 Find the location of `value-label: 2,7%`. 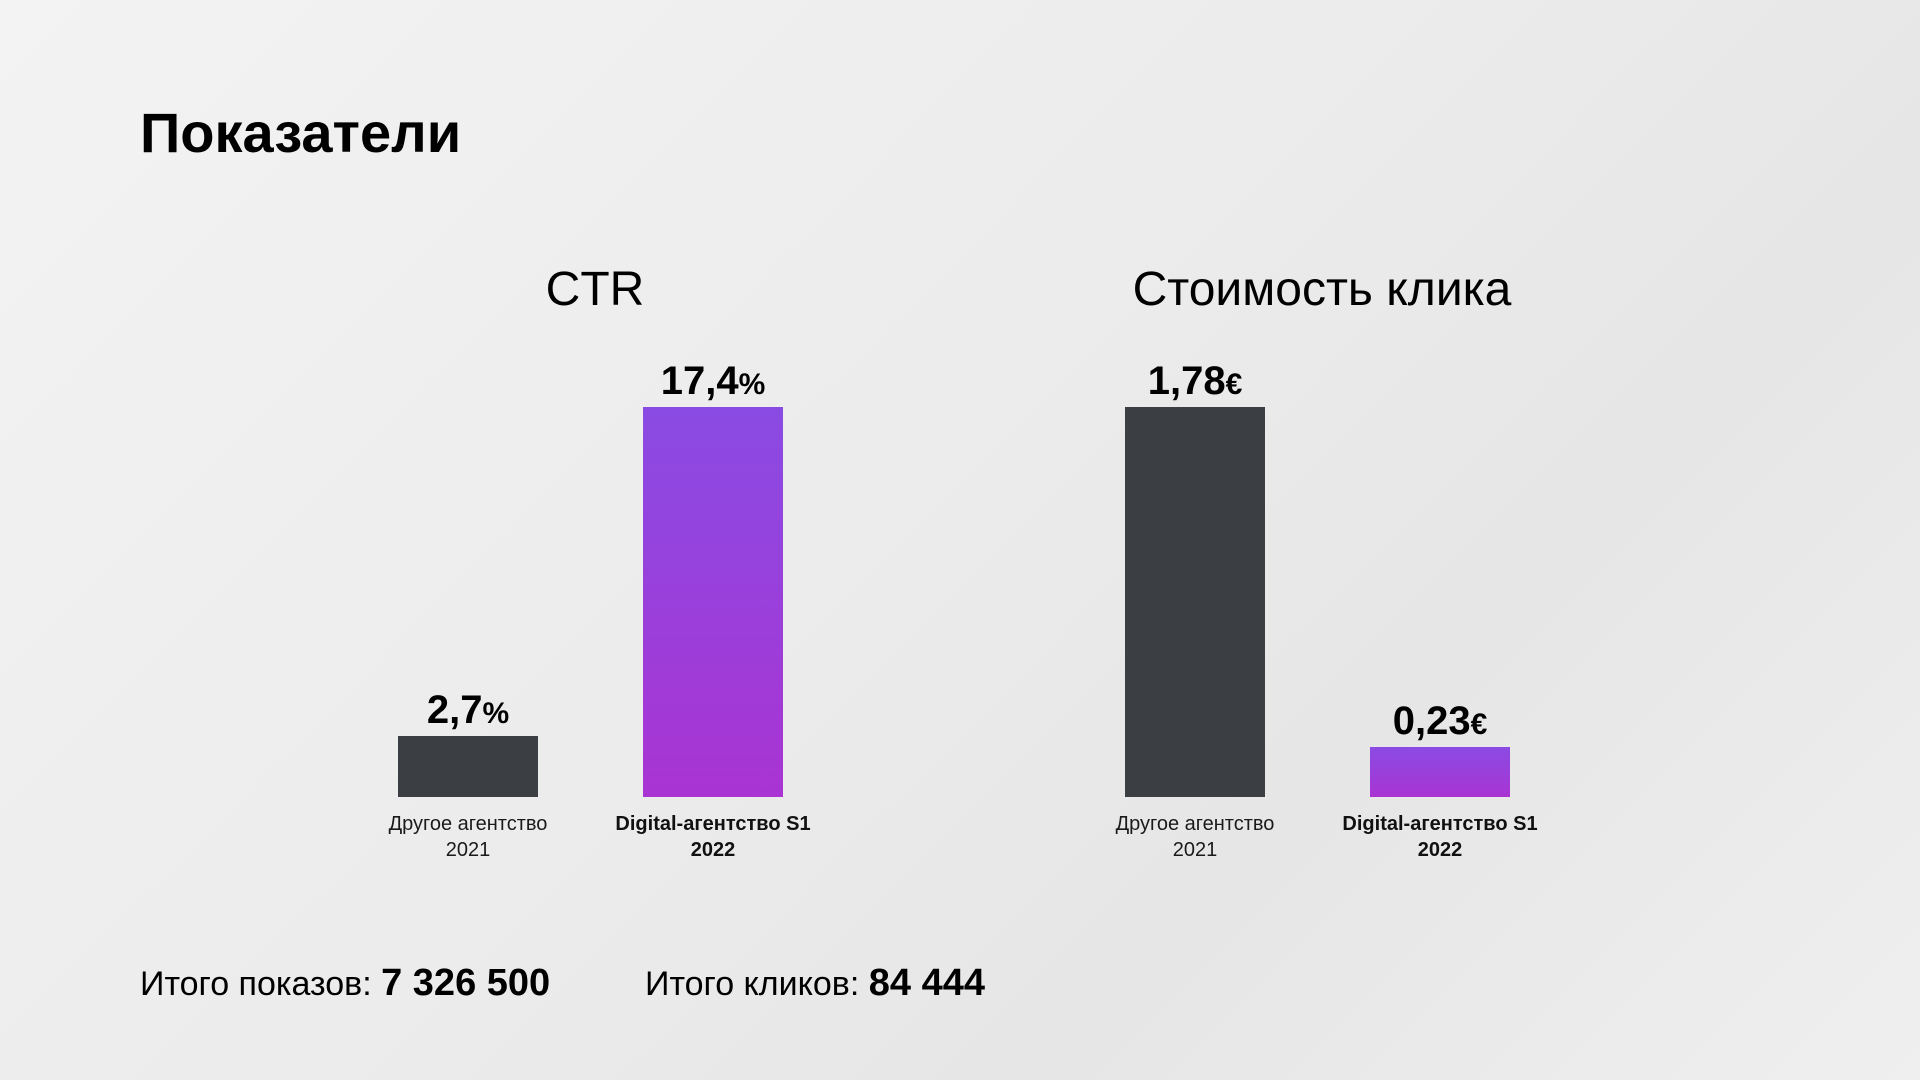

value-label: 2,7% is located at coordinates (468, 714).